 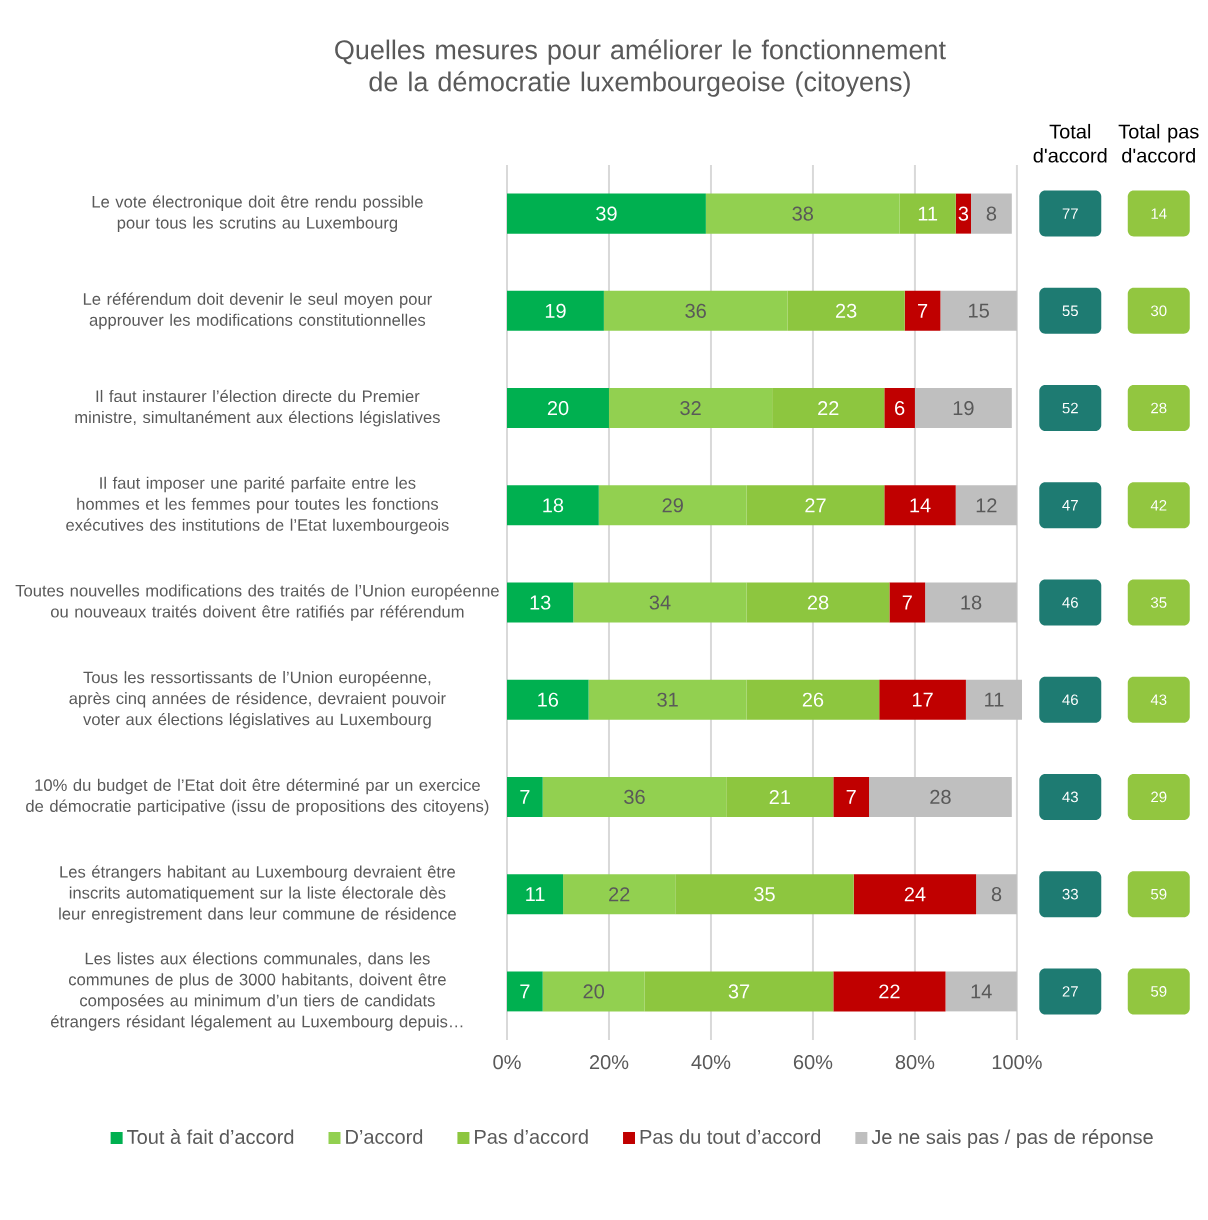 I want to click on data-label: 39, so click(x=606, y=213).